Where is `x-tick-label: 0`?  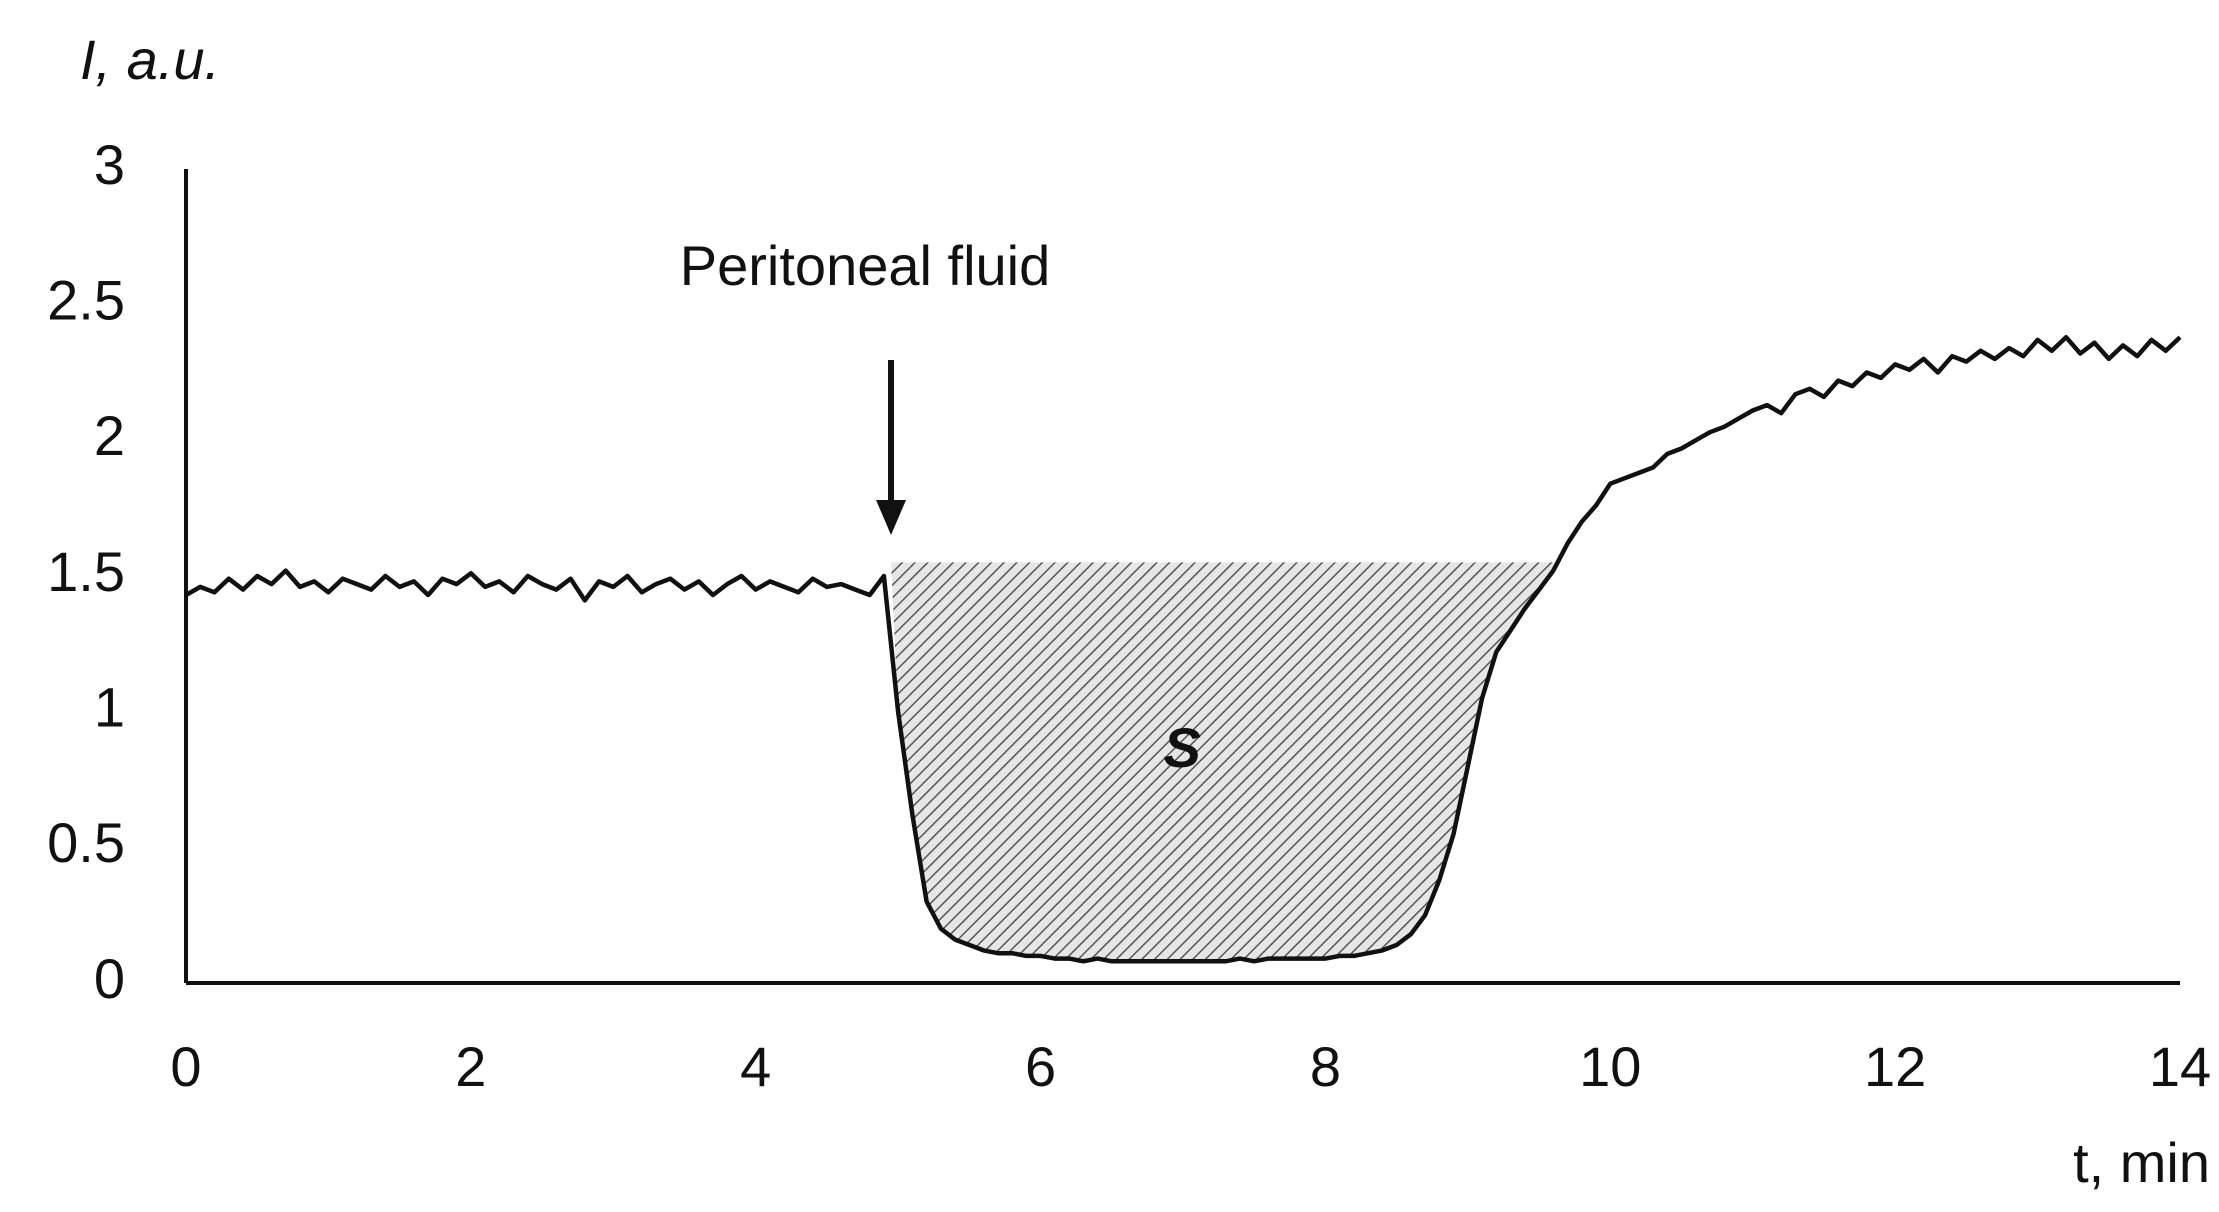 x-tick-label: 0 is located at coordinates (185, 1066).